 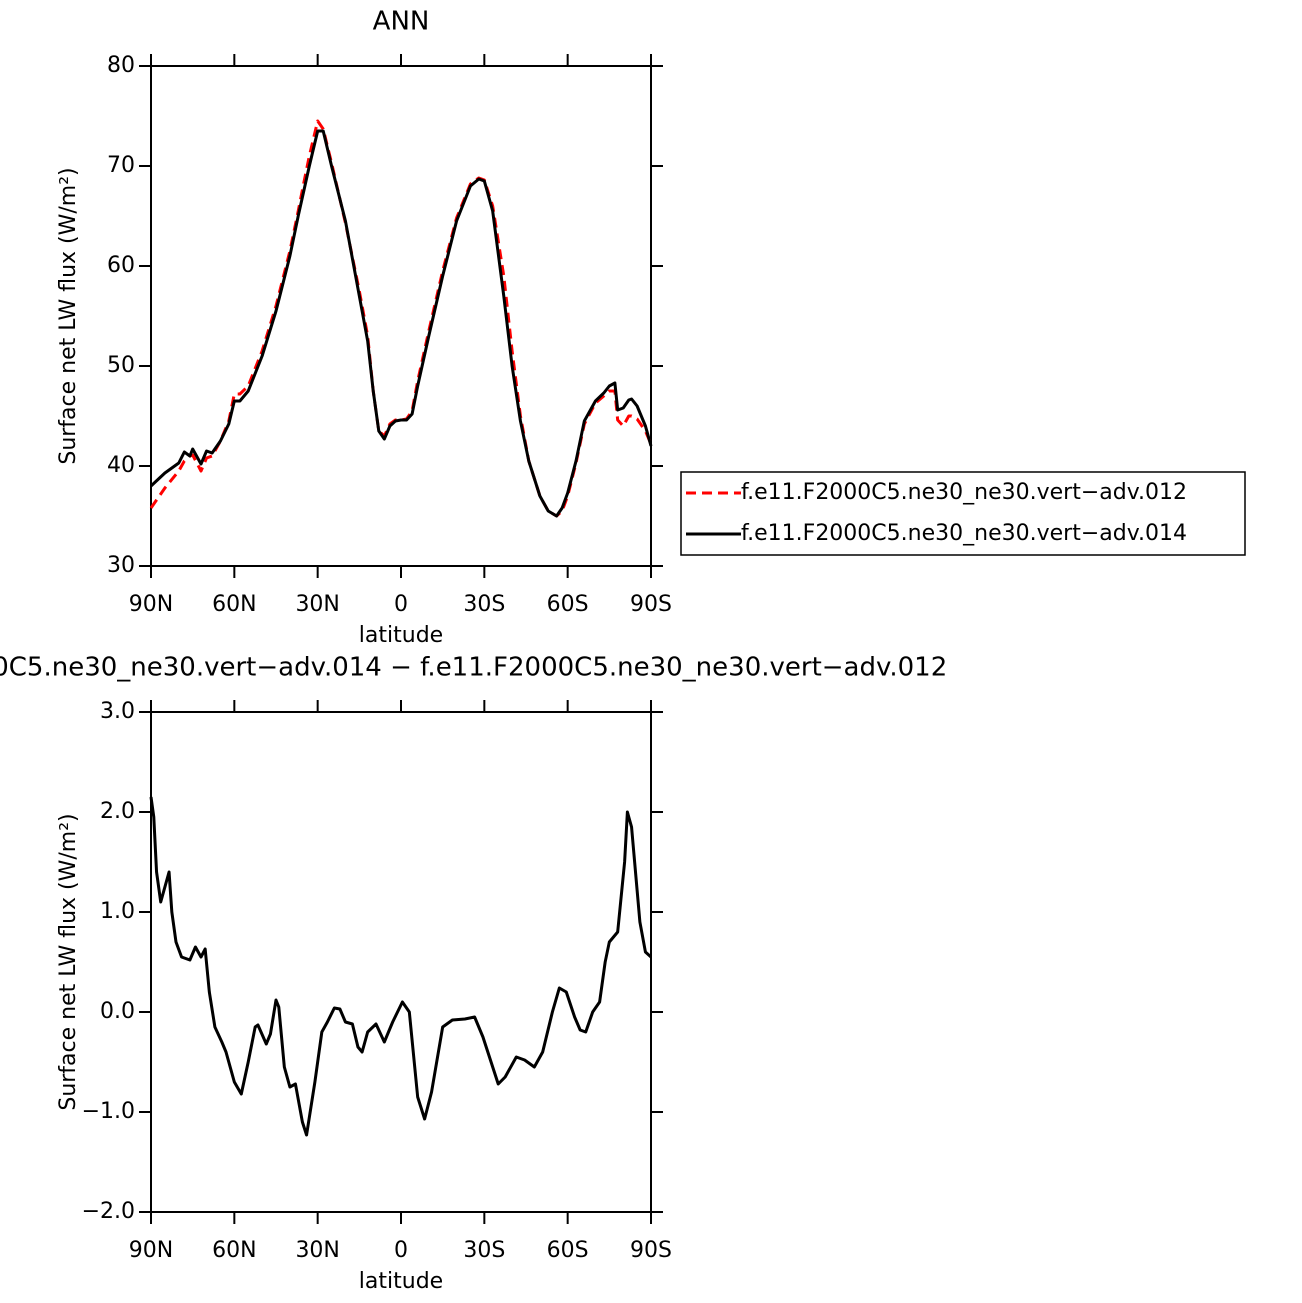 What do you see at coordinates (121, 365) in the screenshot?
I see `y-tick-label: 50` at bounding box center [121, 365].